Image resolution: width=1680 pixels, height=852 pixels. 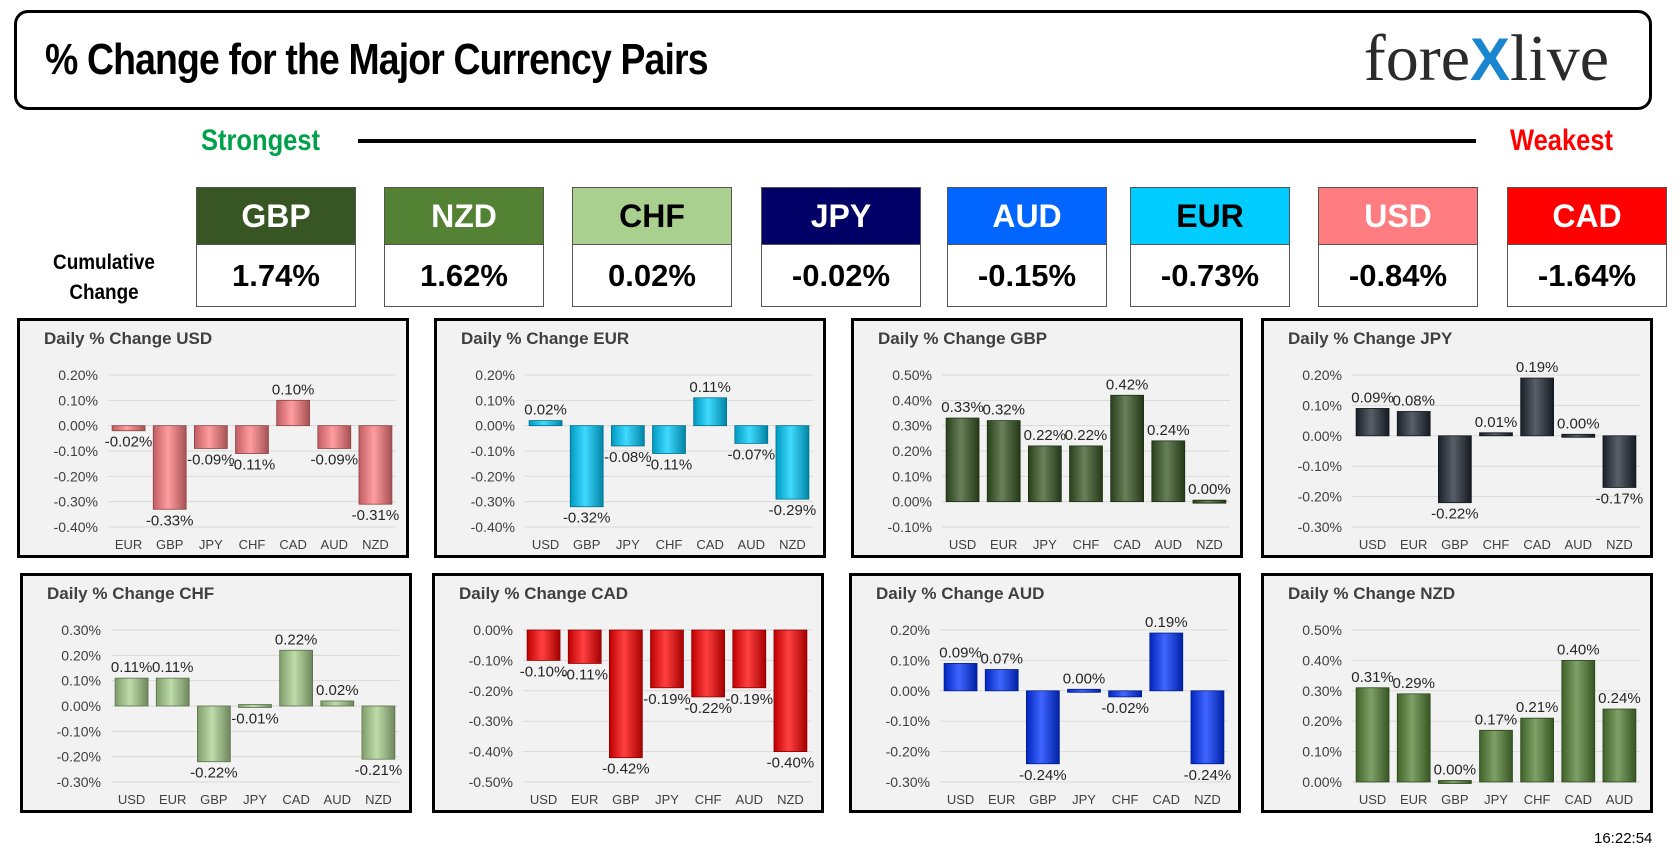 What do you see at coordinates (104, 292) in the screenshot?
I see `cumulative-label-line2: Change` at bounding box center [104, 292].